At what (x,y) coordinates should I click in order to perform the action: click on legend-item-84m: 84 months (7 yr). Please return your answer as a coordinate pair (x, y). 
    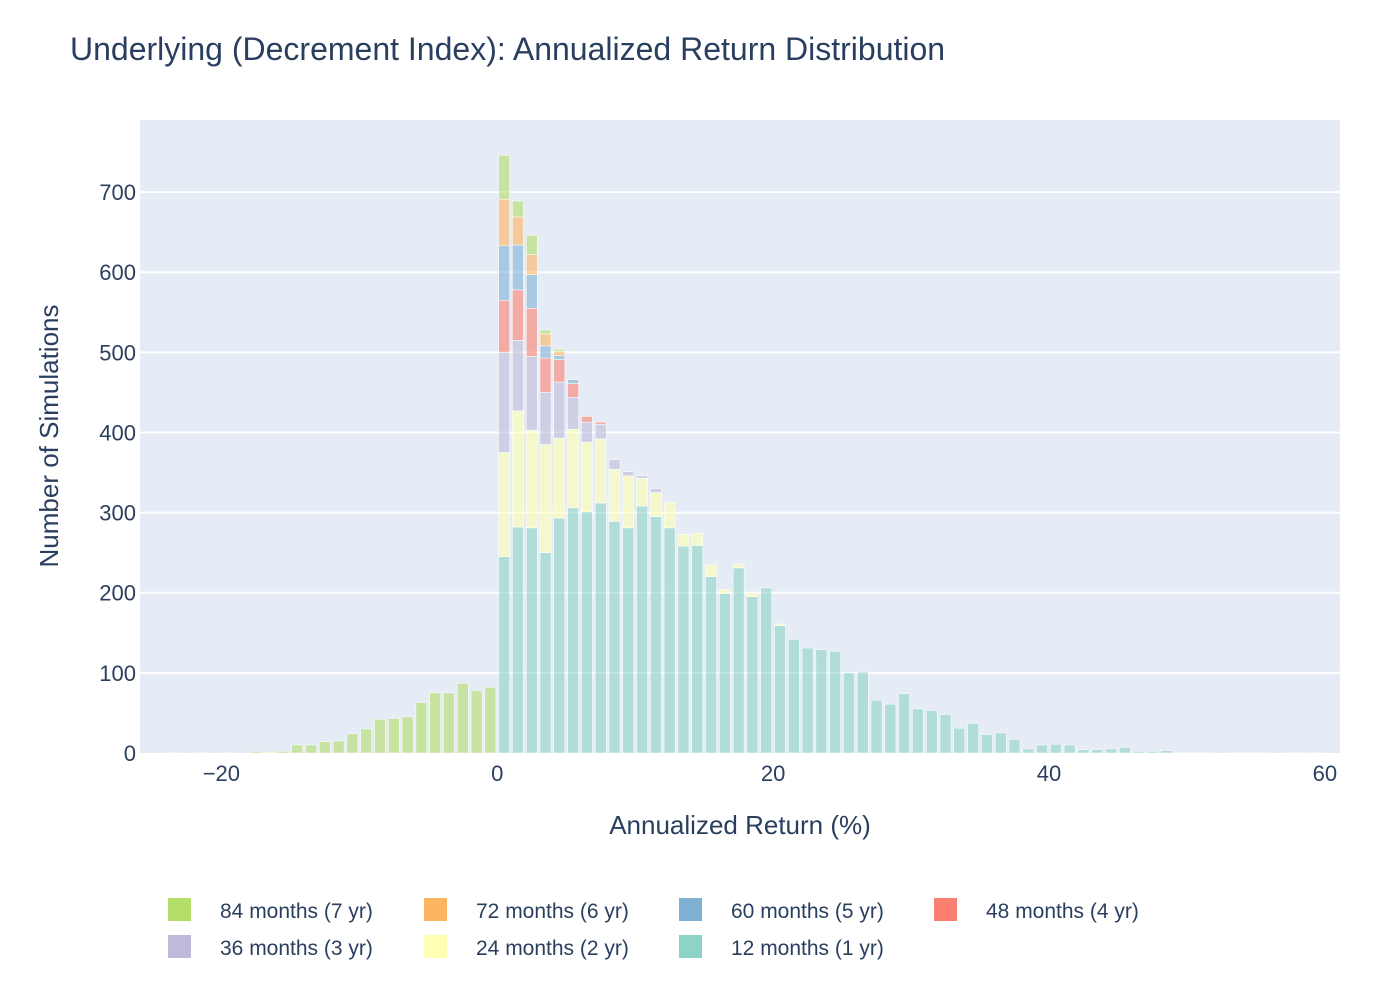
    Looking at the image, I should click on (270, 910).